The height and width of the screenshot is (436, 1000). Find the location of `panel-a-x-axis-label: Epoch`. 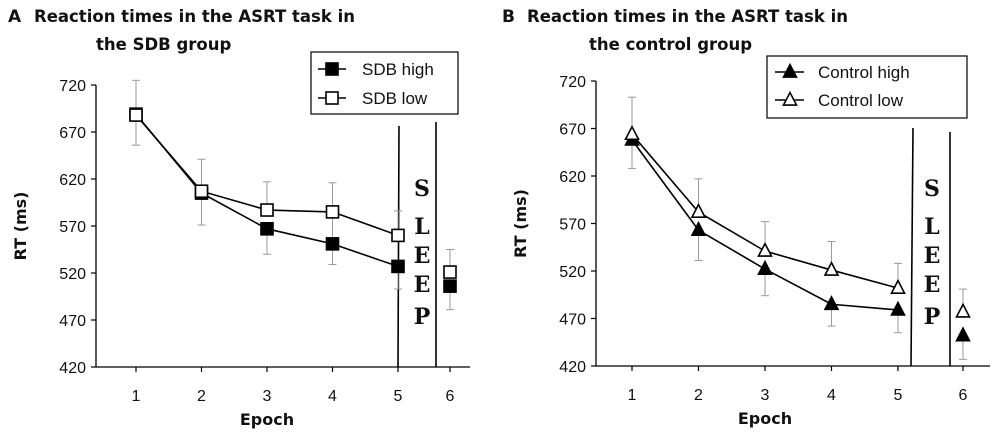

panel-a-x-axis-label: Epoch is located at coordinates (267, 419).